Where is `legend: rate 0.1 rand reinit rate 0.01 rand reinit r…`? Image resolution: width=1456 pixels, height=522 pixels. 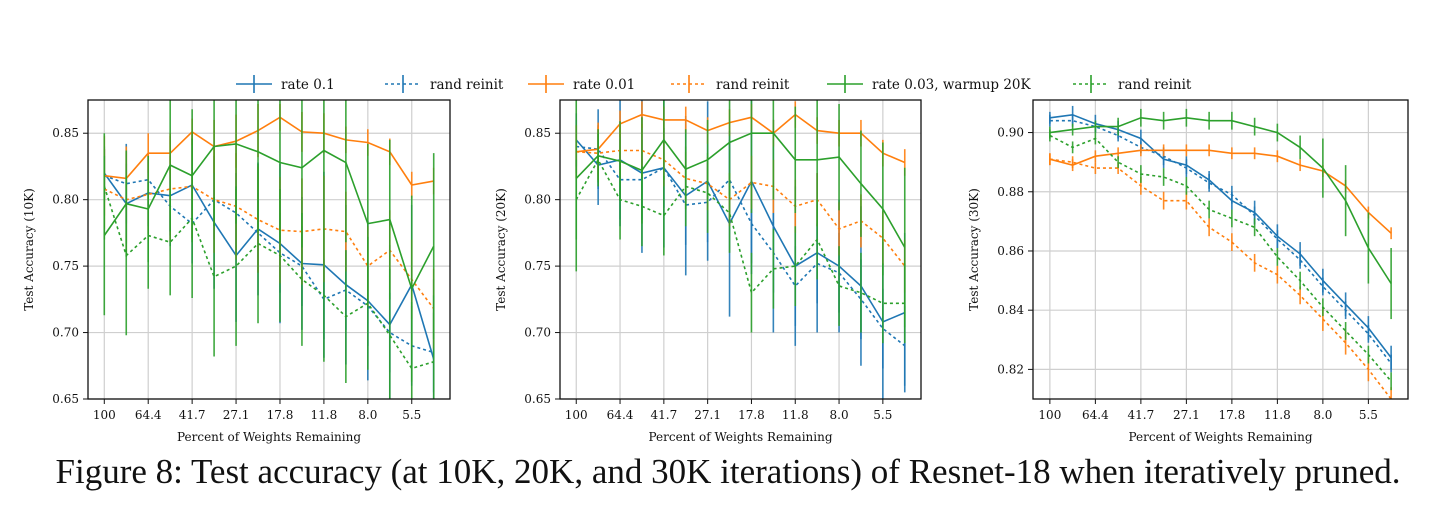 legend: rate 0.1 rand reinit rate 0.01 rand reinit r… is located at coordinates (714, 84).